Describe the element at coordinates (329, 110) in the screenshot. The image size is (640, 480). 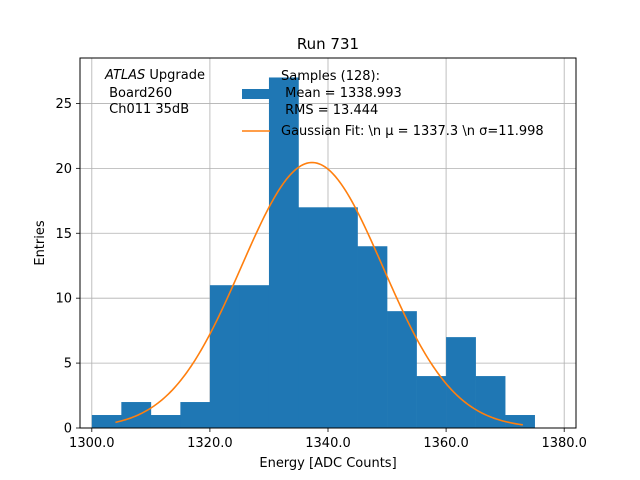
I see `legend-hist-line-3: RMS = 13.444` at that location.